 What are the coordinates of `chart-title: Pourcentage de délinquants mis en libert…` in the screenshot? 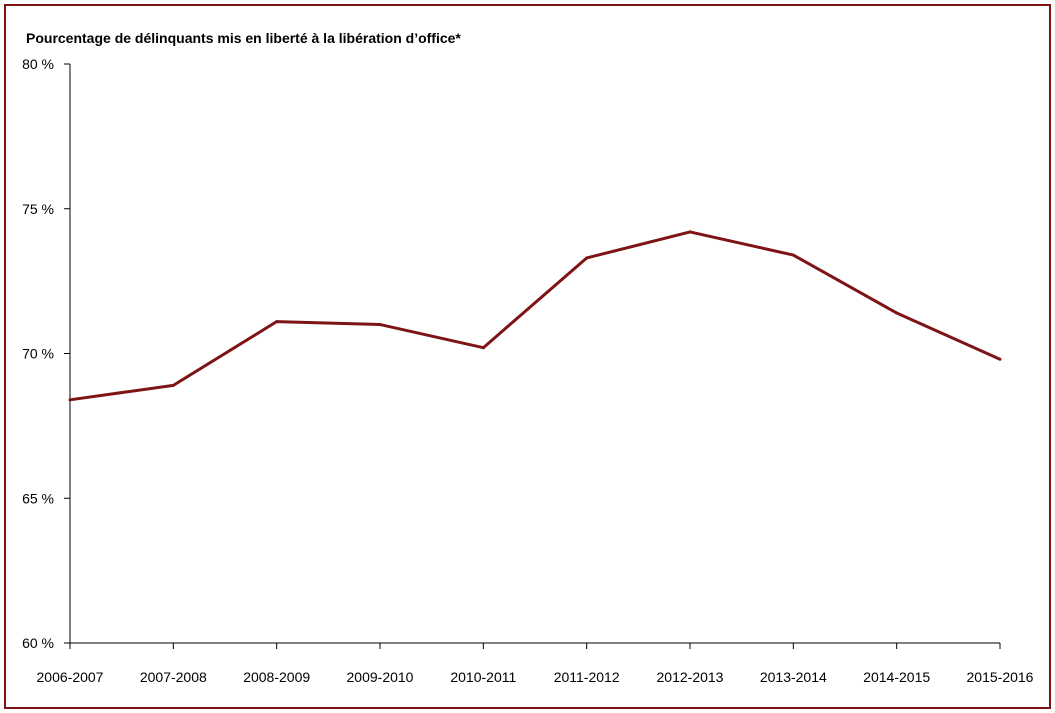 It's located at (243, 38).